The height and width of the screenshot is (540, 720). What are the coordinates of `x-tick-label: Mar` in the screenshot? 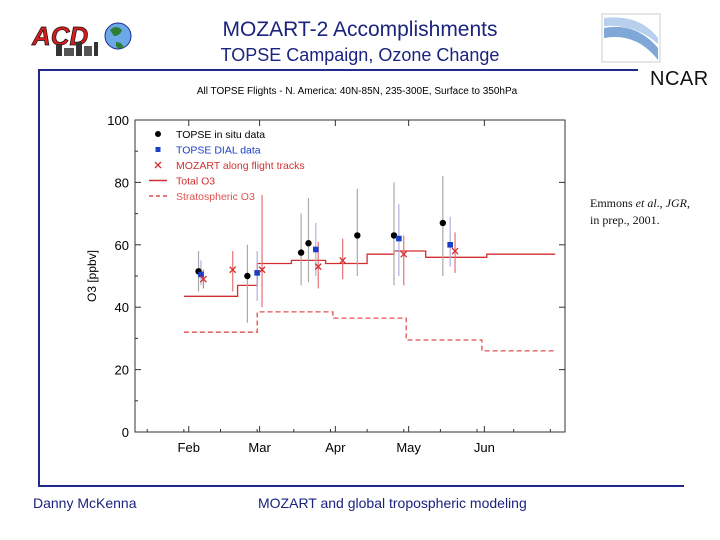 It's located at (259, 447).